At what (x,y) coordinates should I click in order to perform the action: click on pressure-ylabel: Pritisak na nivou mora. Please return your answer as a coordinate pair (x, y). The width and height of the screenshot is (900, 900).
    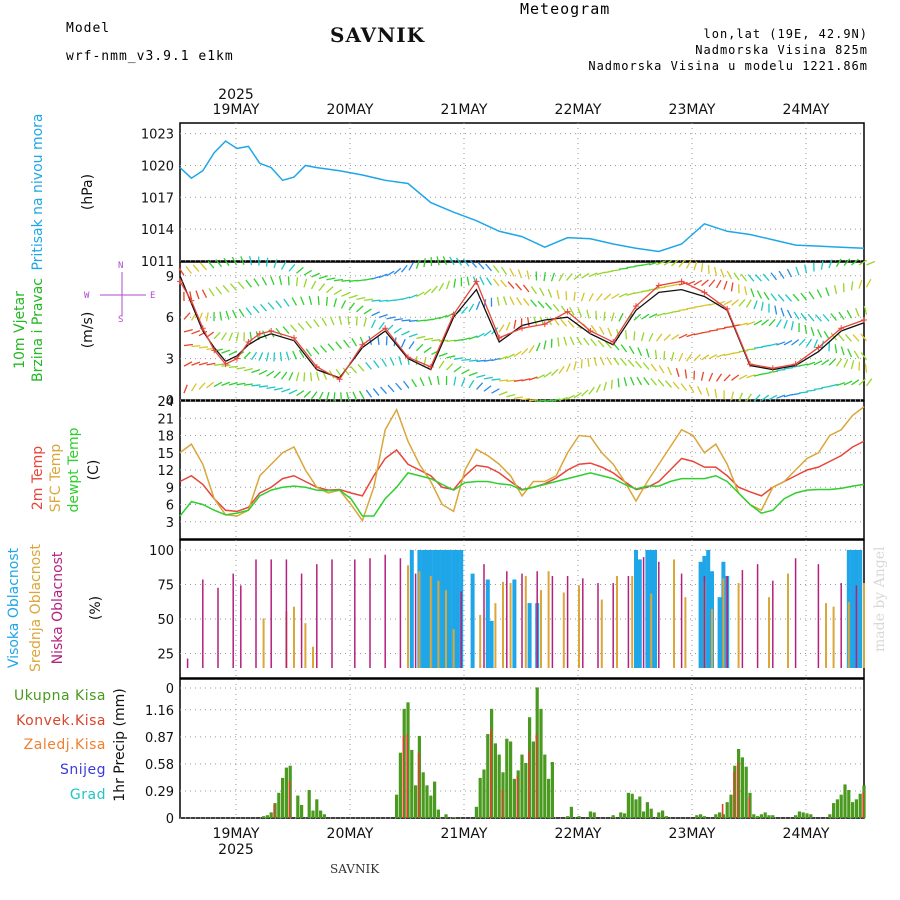
    Looking at the image, I should click on (38, 191).